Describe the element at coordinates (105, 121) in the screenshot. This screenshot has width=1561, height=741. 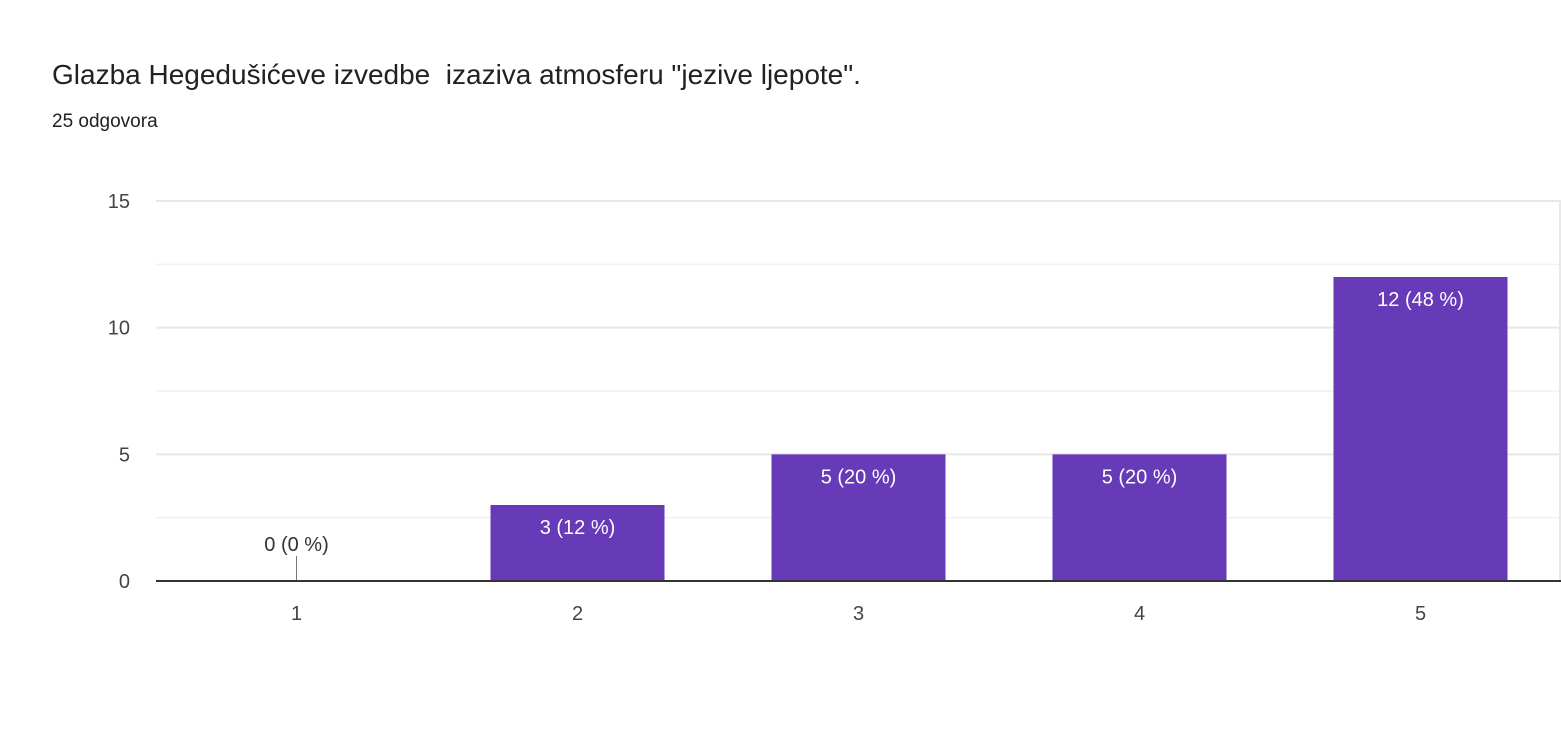
I see `response-count: 25 odgovora` at that location.